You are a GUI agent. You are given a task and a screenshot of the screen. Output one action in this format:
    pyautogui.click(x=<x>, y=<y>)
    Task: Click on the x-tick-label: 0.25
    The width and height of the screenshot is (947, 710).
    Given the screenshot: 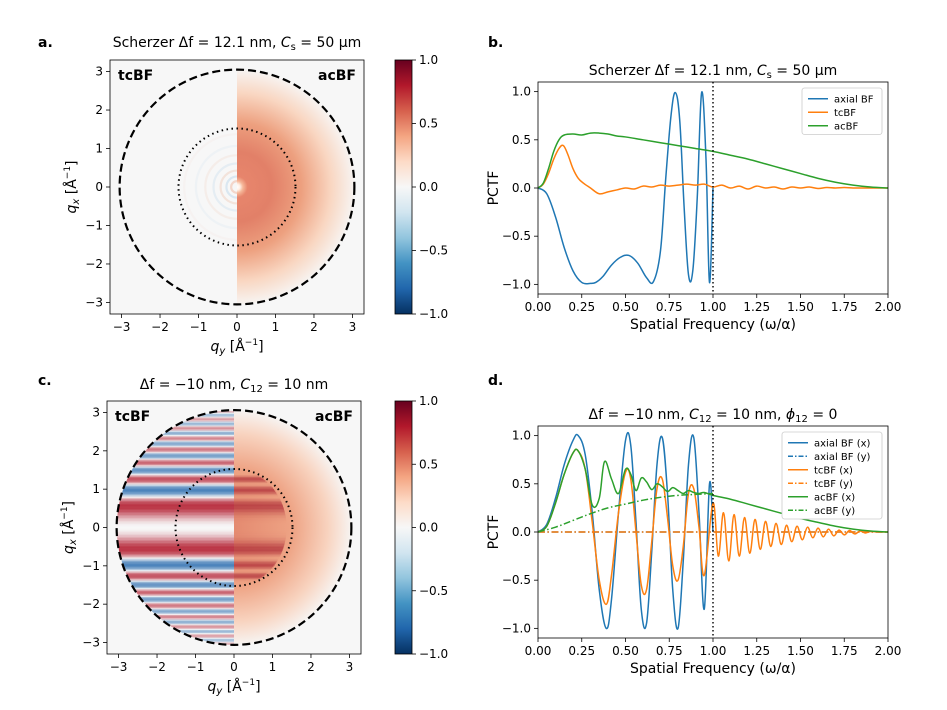 What is the action you would take?
    pyautogui.click(x=581, y=307)
    